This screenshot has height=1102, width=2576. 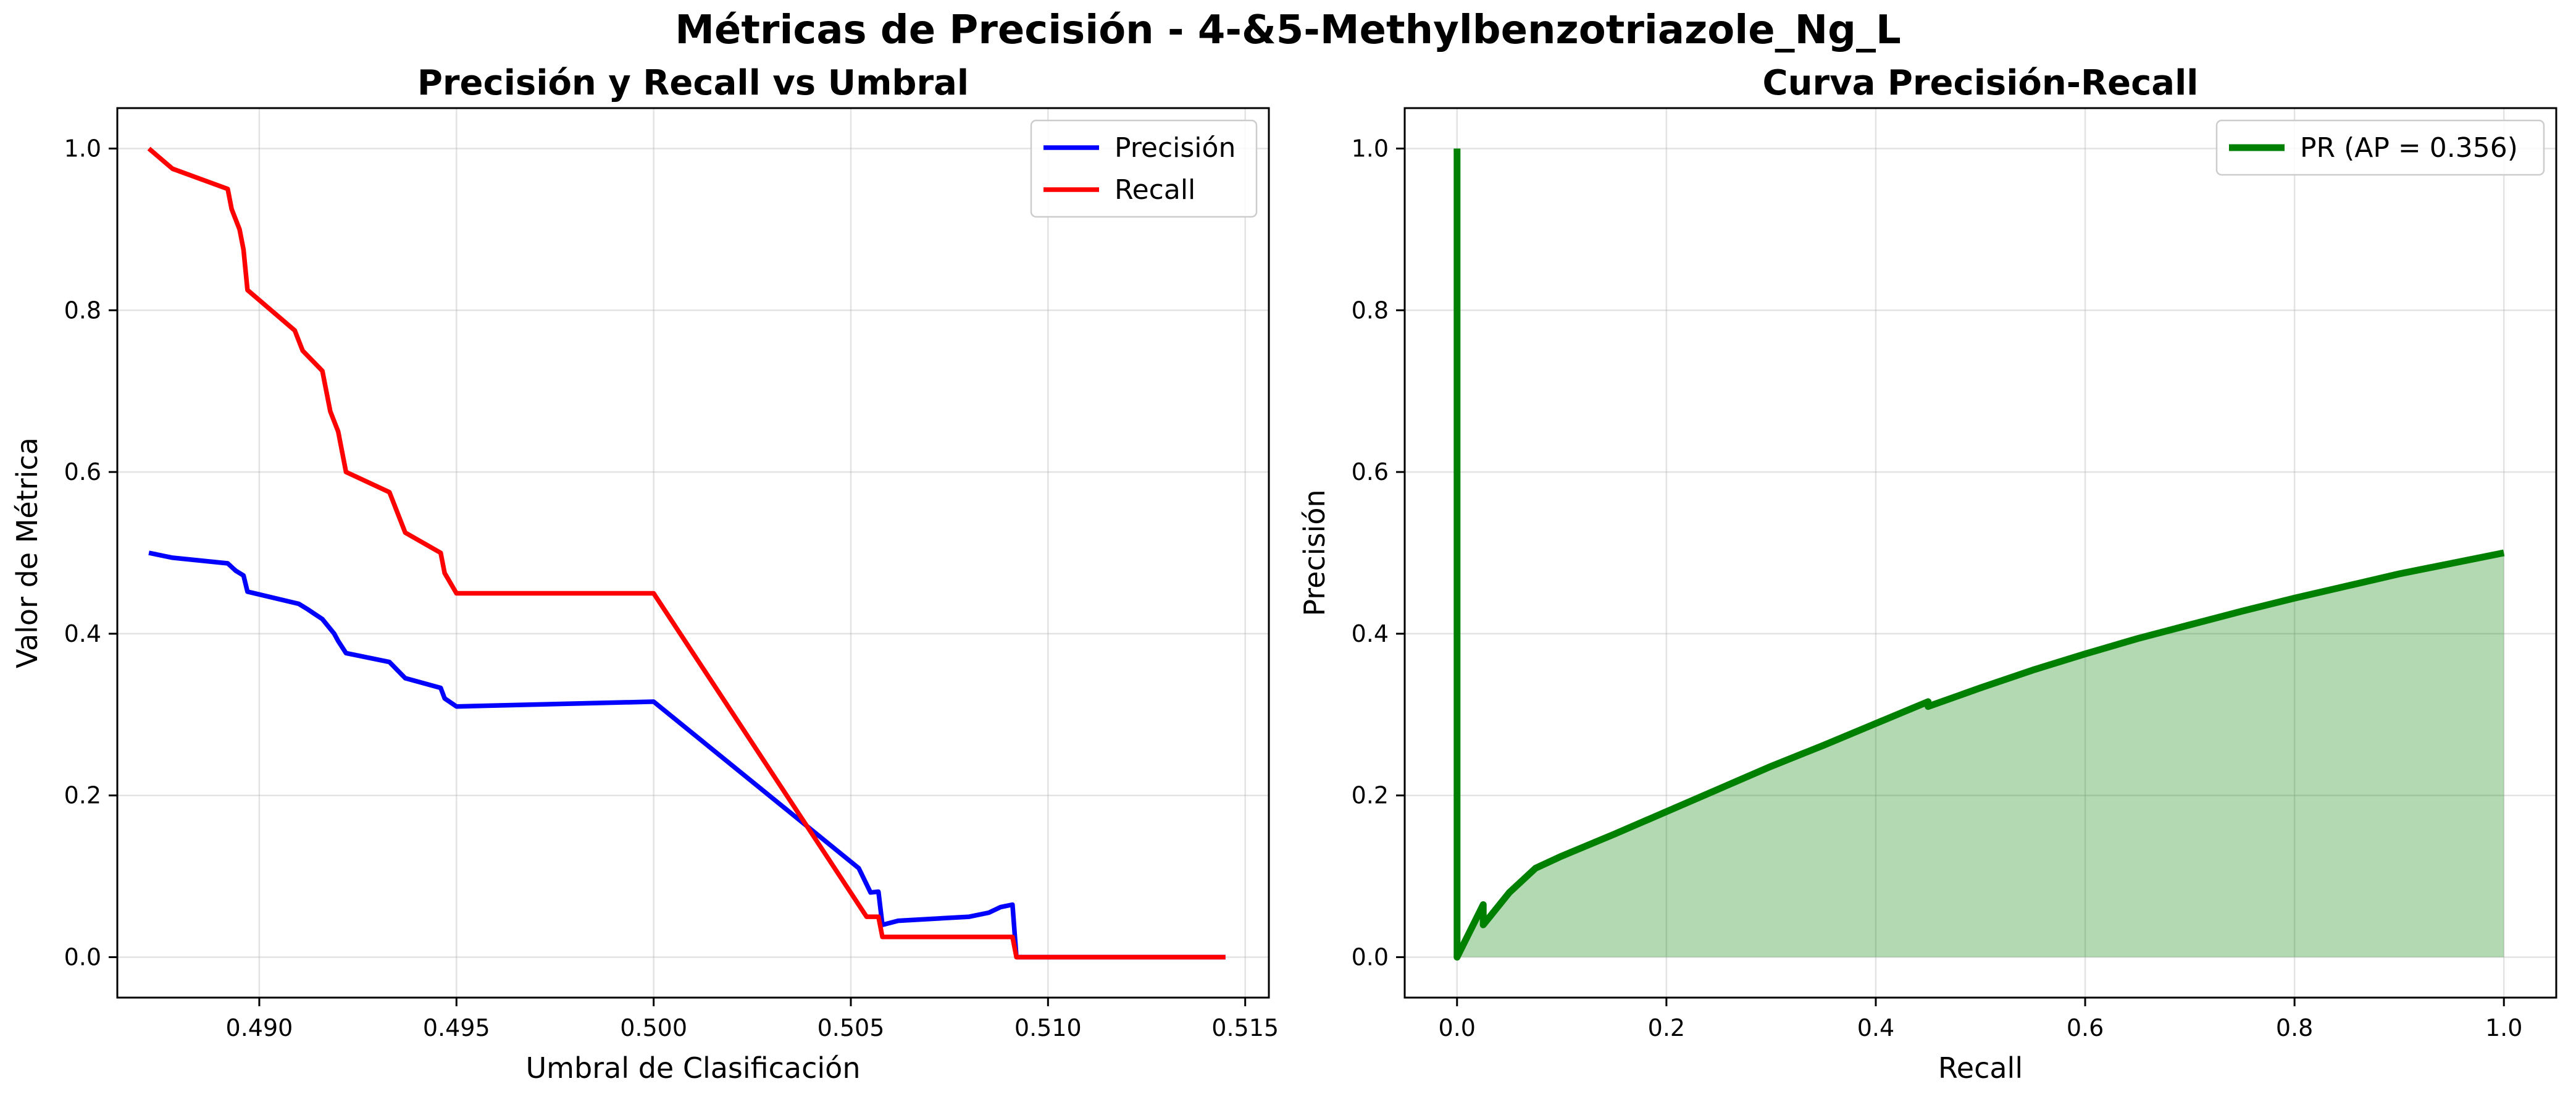 I want to click on legend-label: PR (AP = 0.356), so click(x=2409, y=148).